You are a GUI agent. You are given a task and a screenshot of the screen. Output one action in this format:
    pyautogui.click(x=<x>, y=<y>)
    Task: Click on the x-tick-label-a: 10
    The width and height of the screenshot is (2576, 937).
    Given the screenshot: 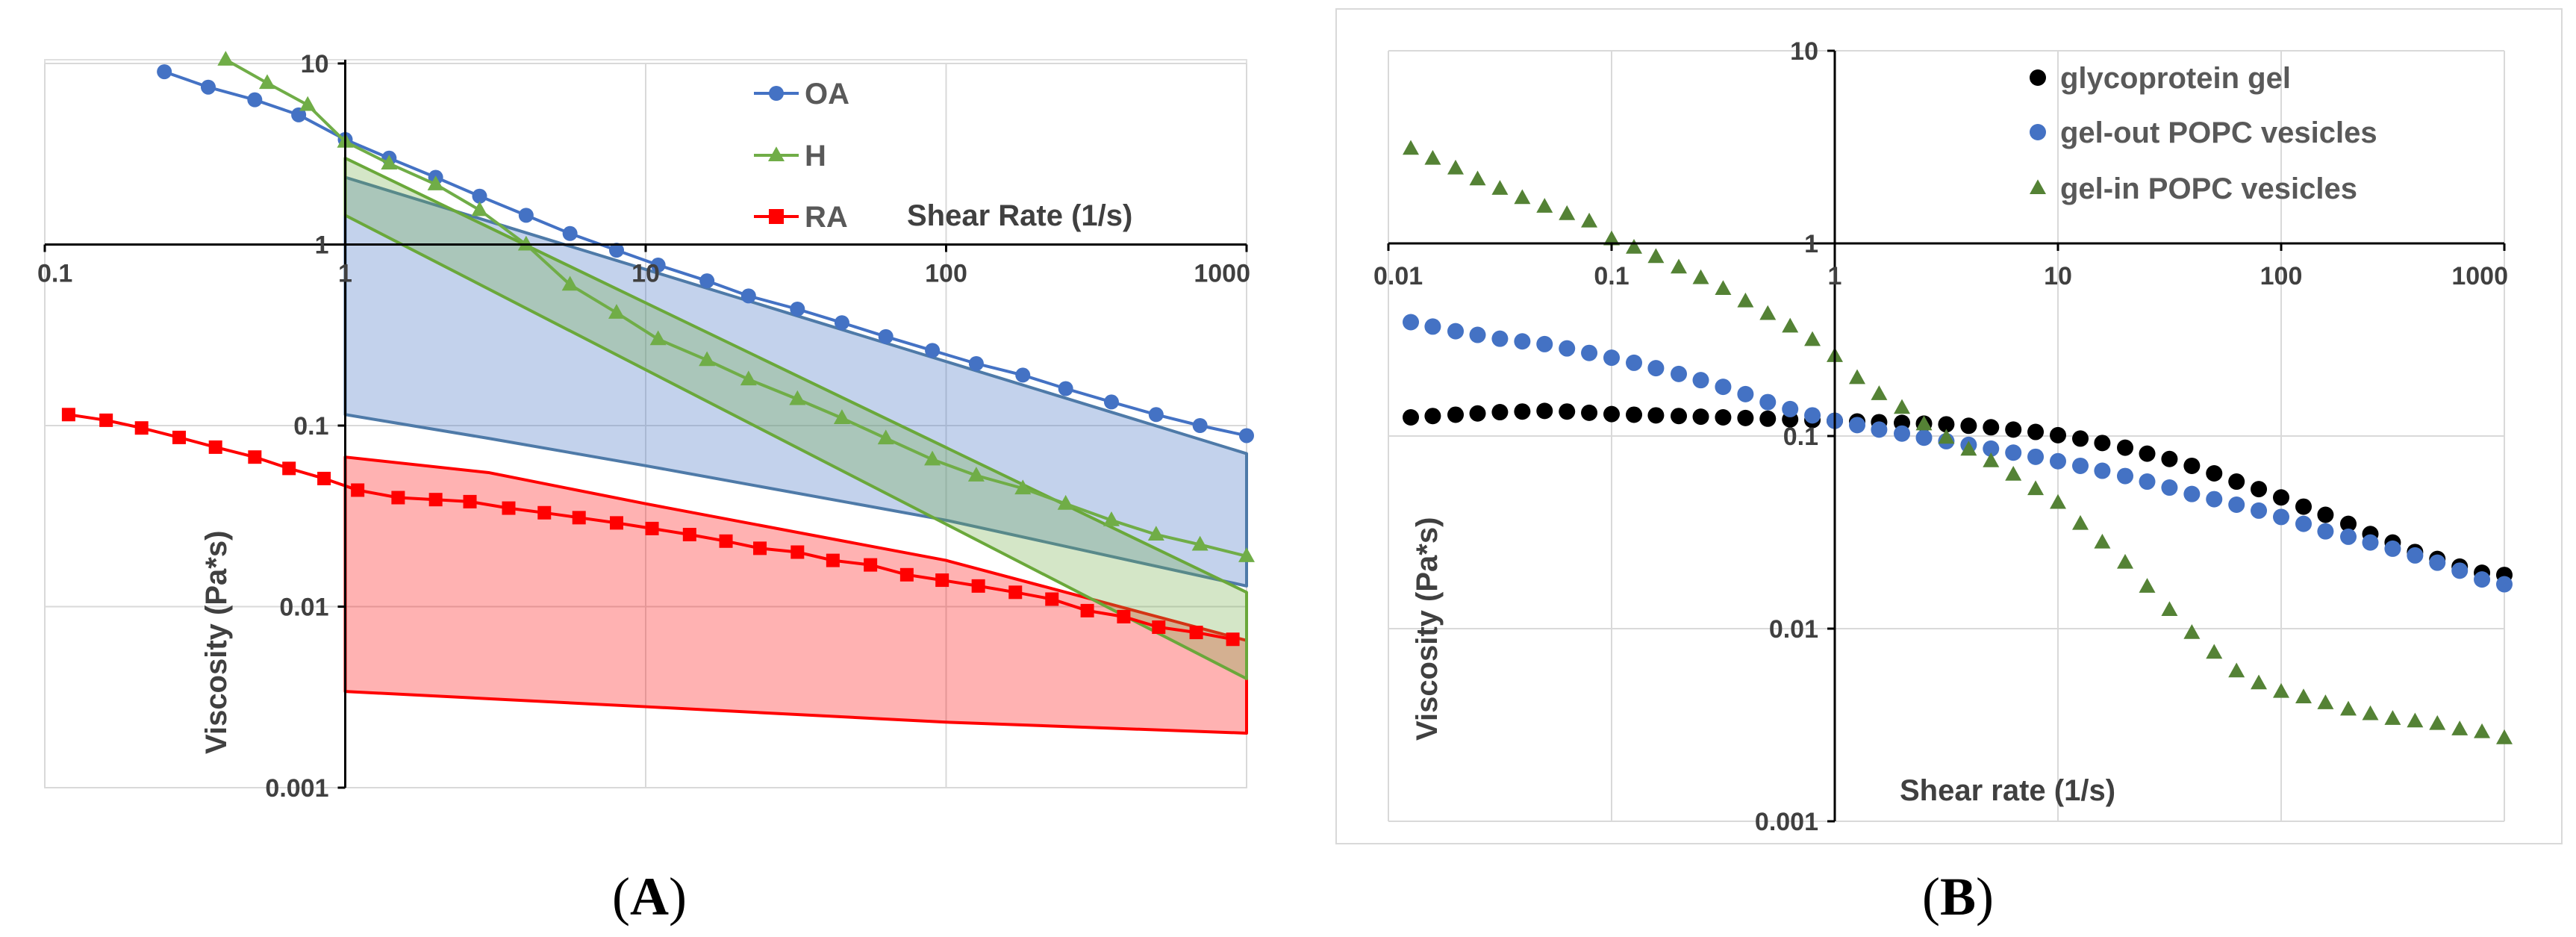 What is the action you would take?
    pyautogui.click(x=645, y=274)
    